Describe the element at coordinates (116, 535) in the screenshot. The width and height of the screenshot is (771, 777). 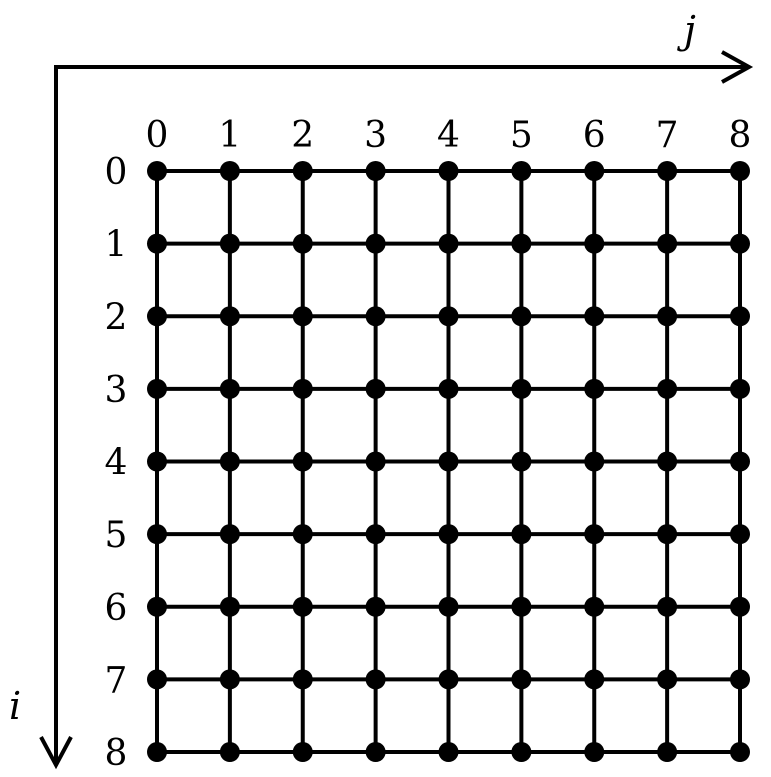
I see `row-label-5: 5` at that location.